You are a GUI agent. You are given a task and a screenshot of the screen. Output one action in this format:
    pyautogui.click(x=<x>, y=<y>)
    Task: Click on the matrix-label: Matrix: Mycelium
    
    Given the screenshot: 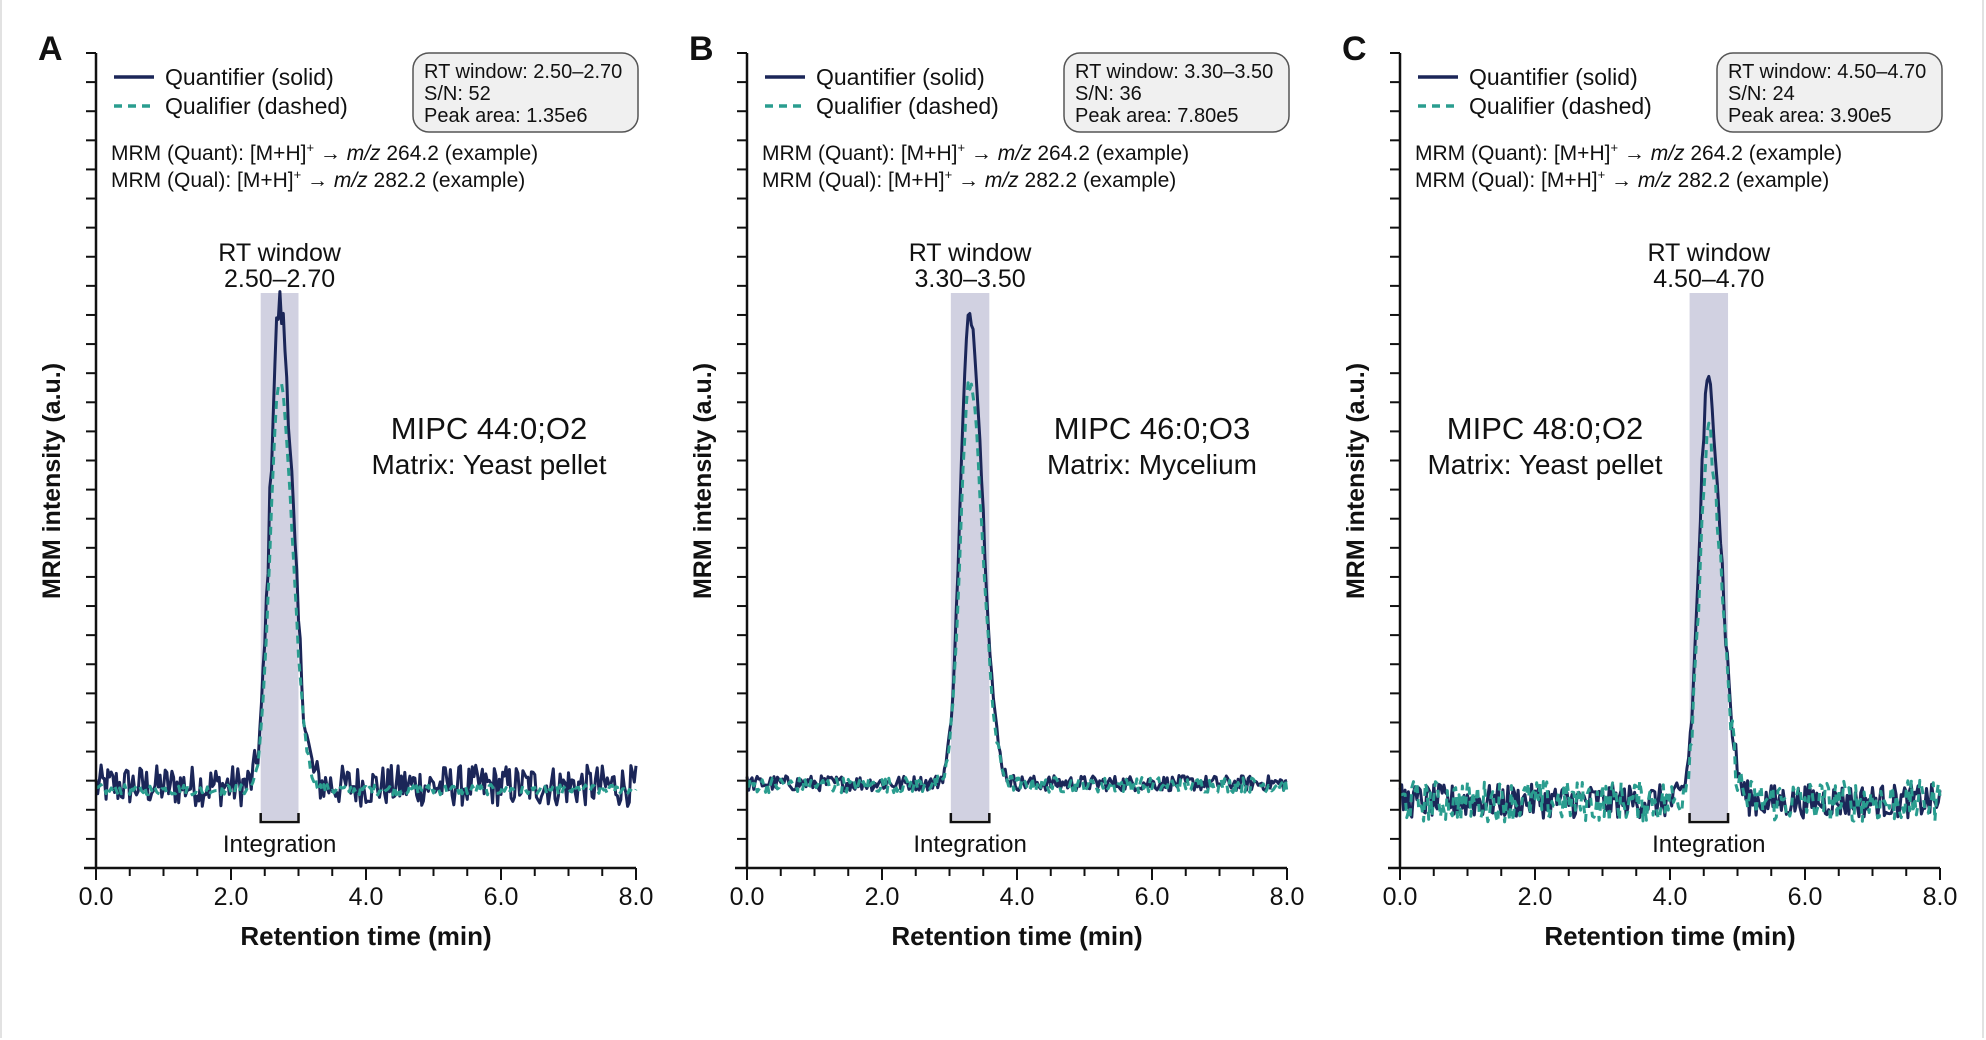 What is the action you would take?
    pyautogui.click(x=1152, y=464)
    